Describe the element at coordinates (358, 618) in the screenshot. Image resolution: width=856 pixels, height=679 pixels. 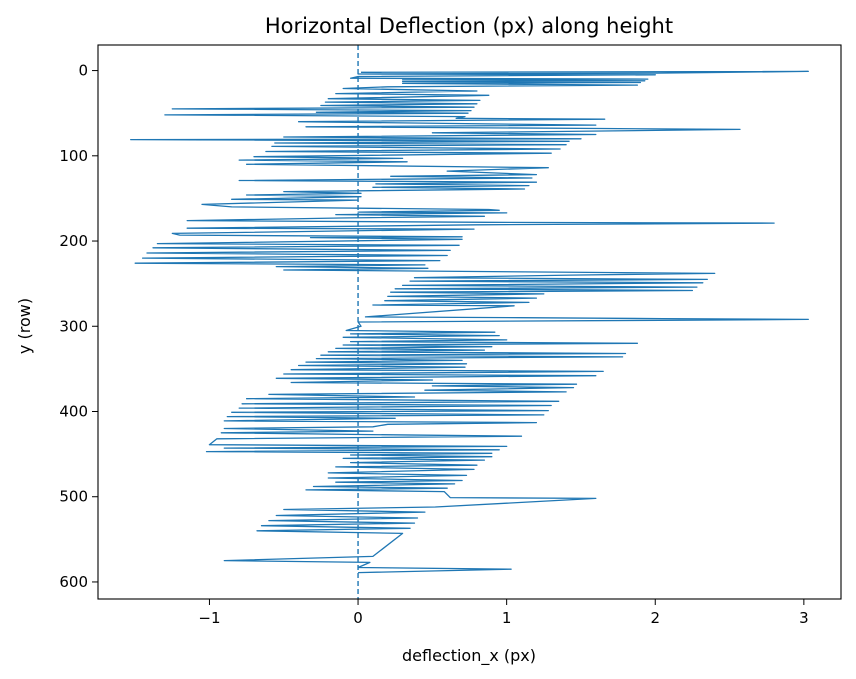
I see `x-tick-label: 0` at that location.